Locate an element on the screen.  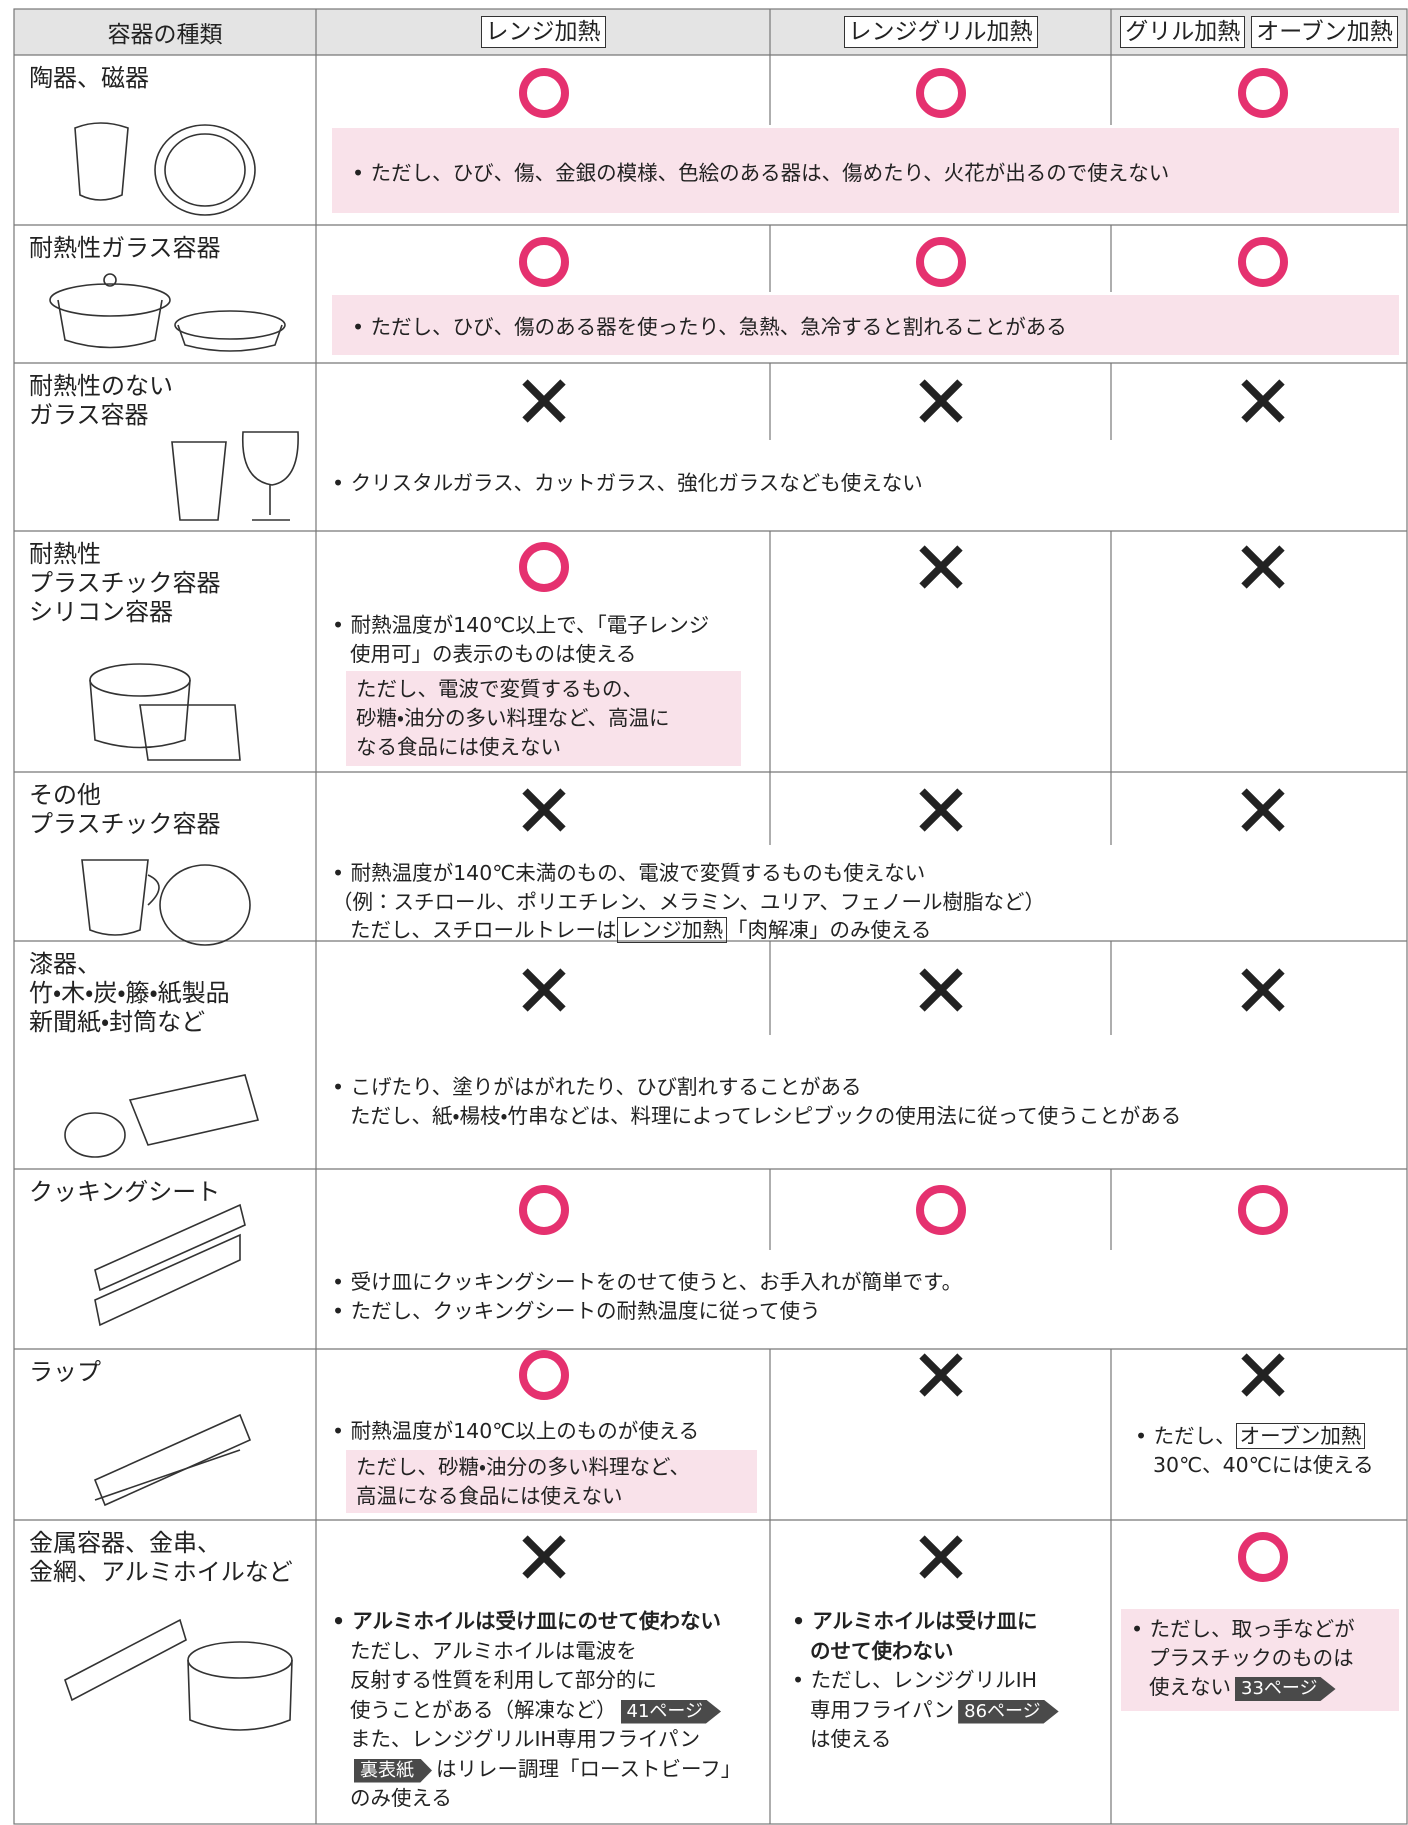
row-name: 耐熱性 プラスチック容器 シリコン容器 is located at coordinates (125, 583).